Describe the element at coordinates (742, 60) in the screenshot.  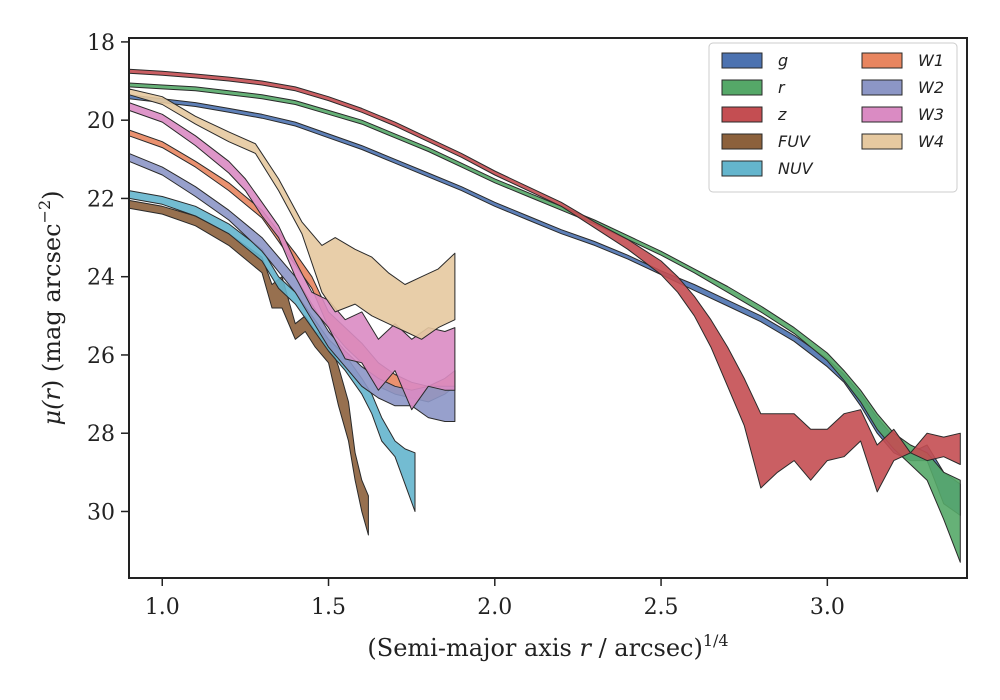
I see `legend-swatch-g` at that location.